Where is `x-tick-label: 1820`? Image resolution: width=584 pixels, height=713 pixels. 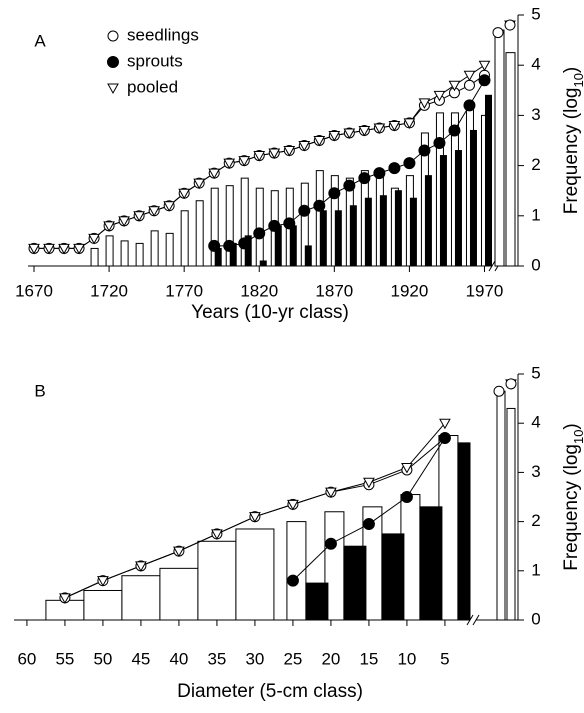 x-tick-label: 1820 is located at coordinates (259, 290).